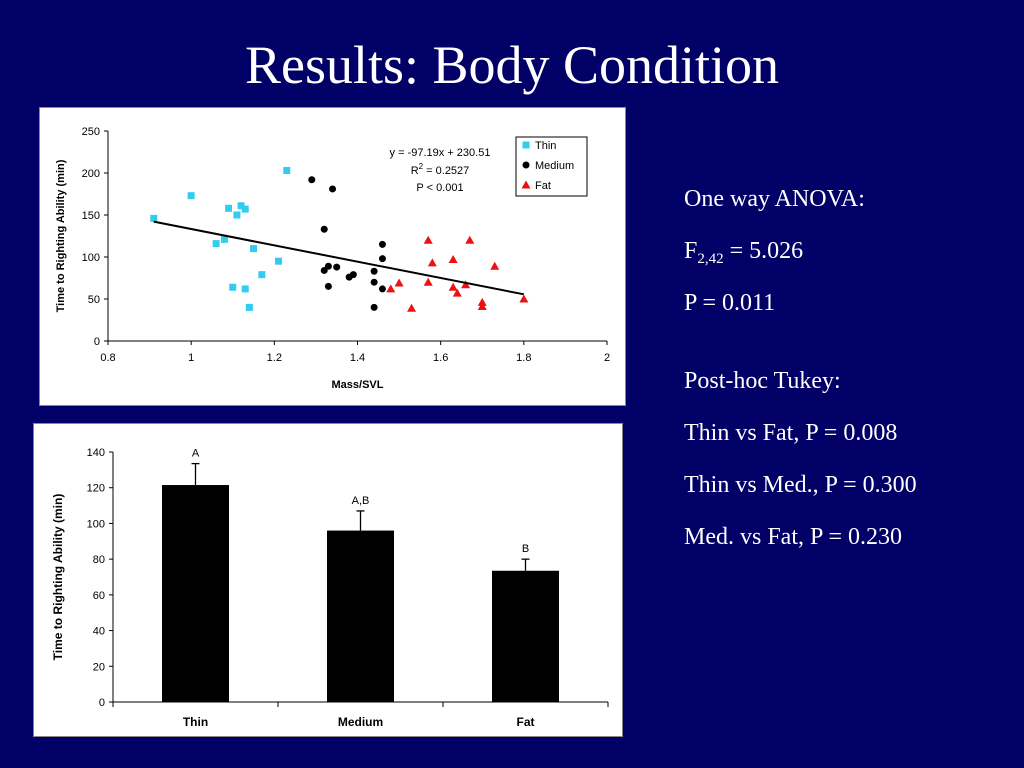 Image resolution: width=1024 pixels, height=768 pixels. I want to click on legend: Thin Medium Fat, so click(551, 166).